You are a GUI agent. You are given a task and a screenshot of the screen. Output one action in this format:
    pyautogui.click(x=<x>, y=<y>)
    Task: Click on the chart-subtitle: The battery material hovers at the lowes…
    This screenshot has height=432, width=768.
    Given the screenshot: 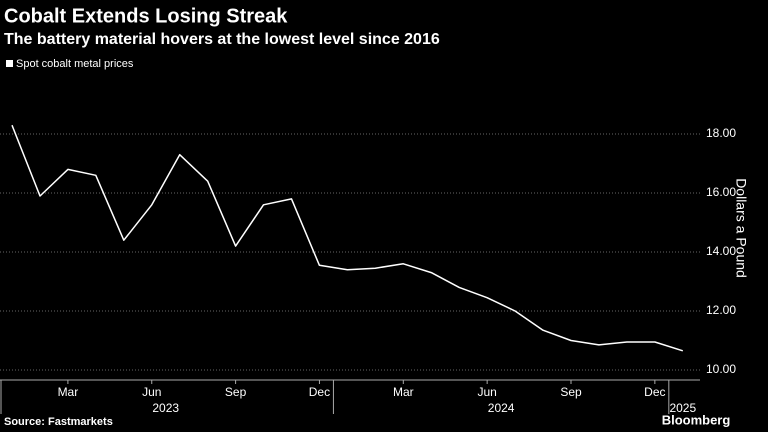 What is the action you would take?
    pyautogui.click(x=222, y=39)
    